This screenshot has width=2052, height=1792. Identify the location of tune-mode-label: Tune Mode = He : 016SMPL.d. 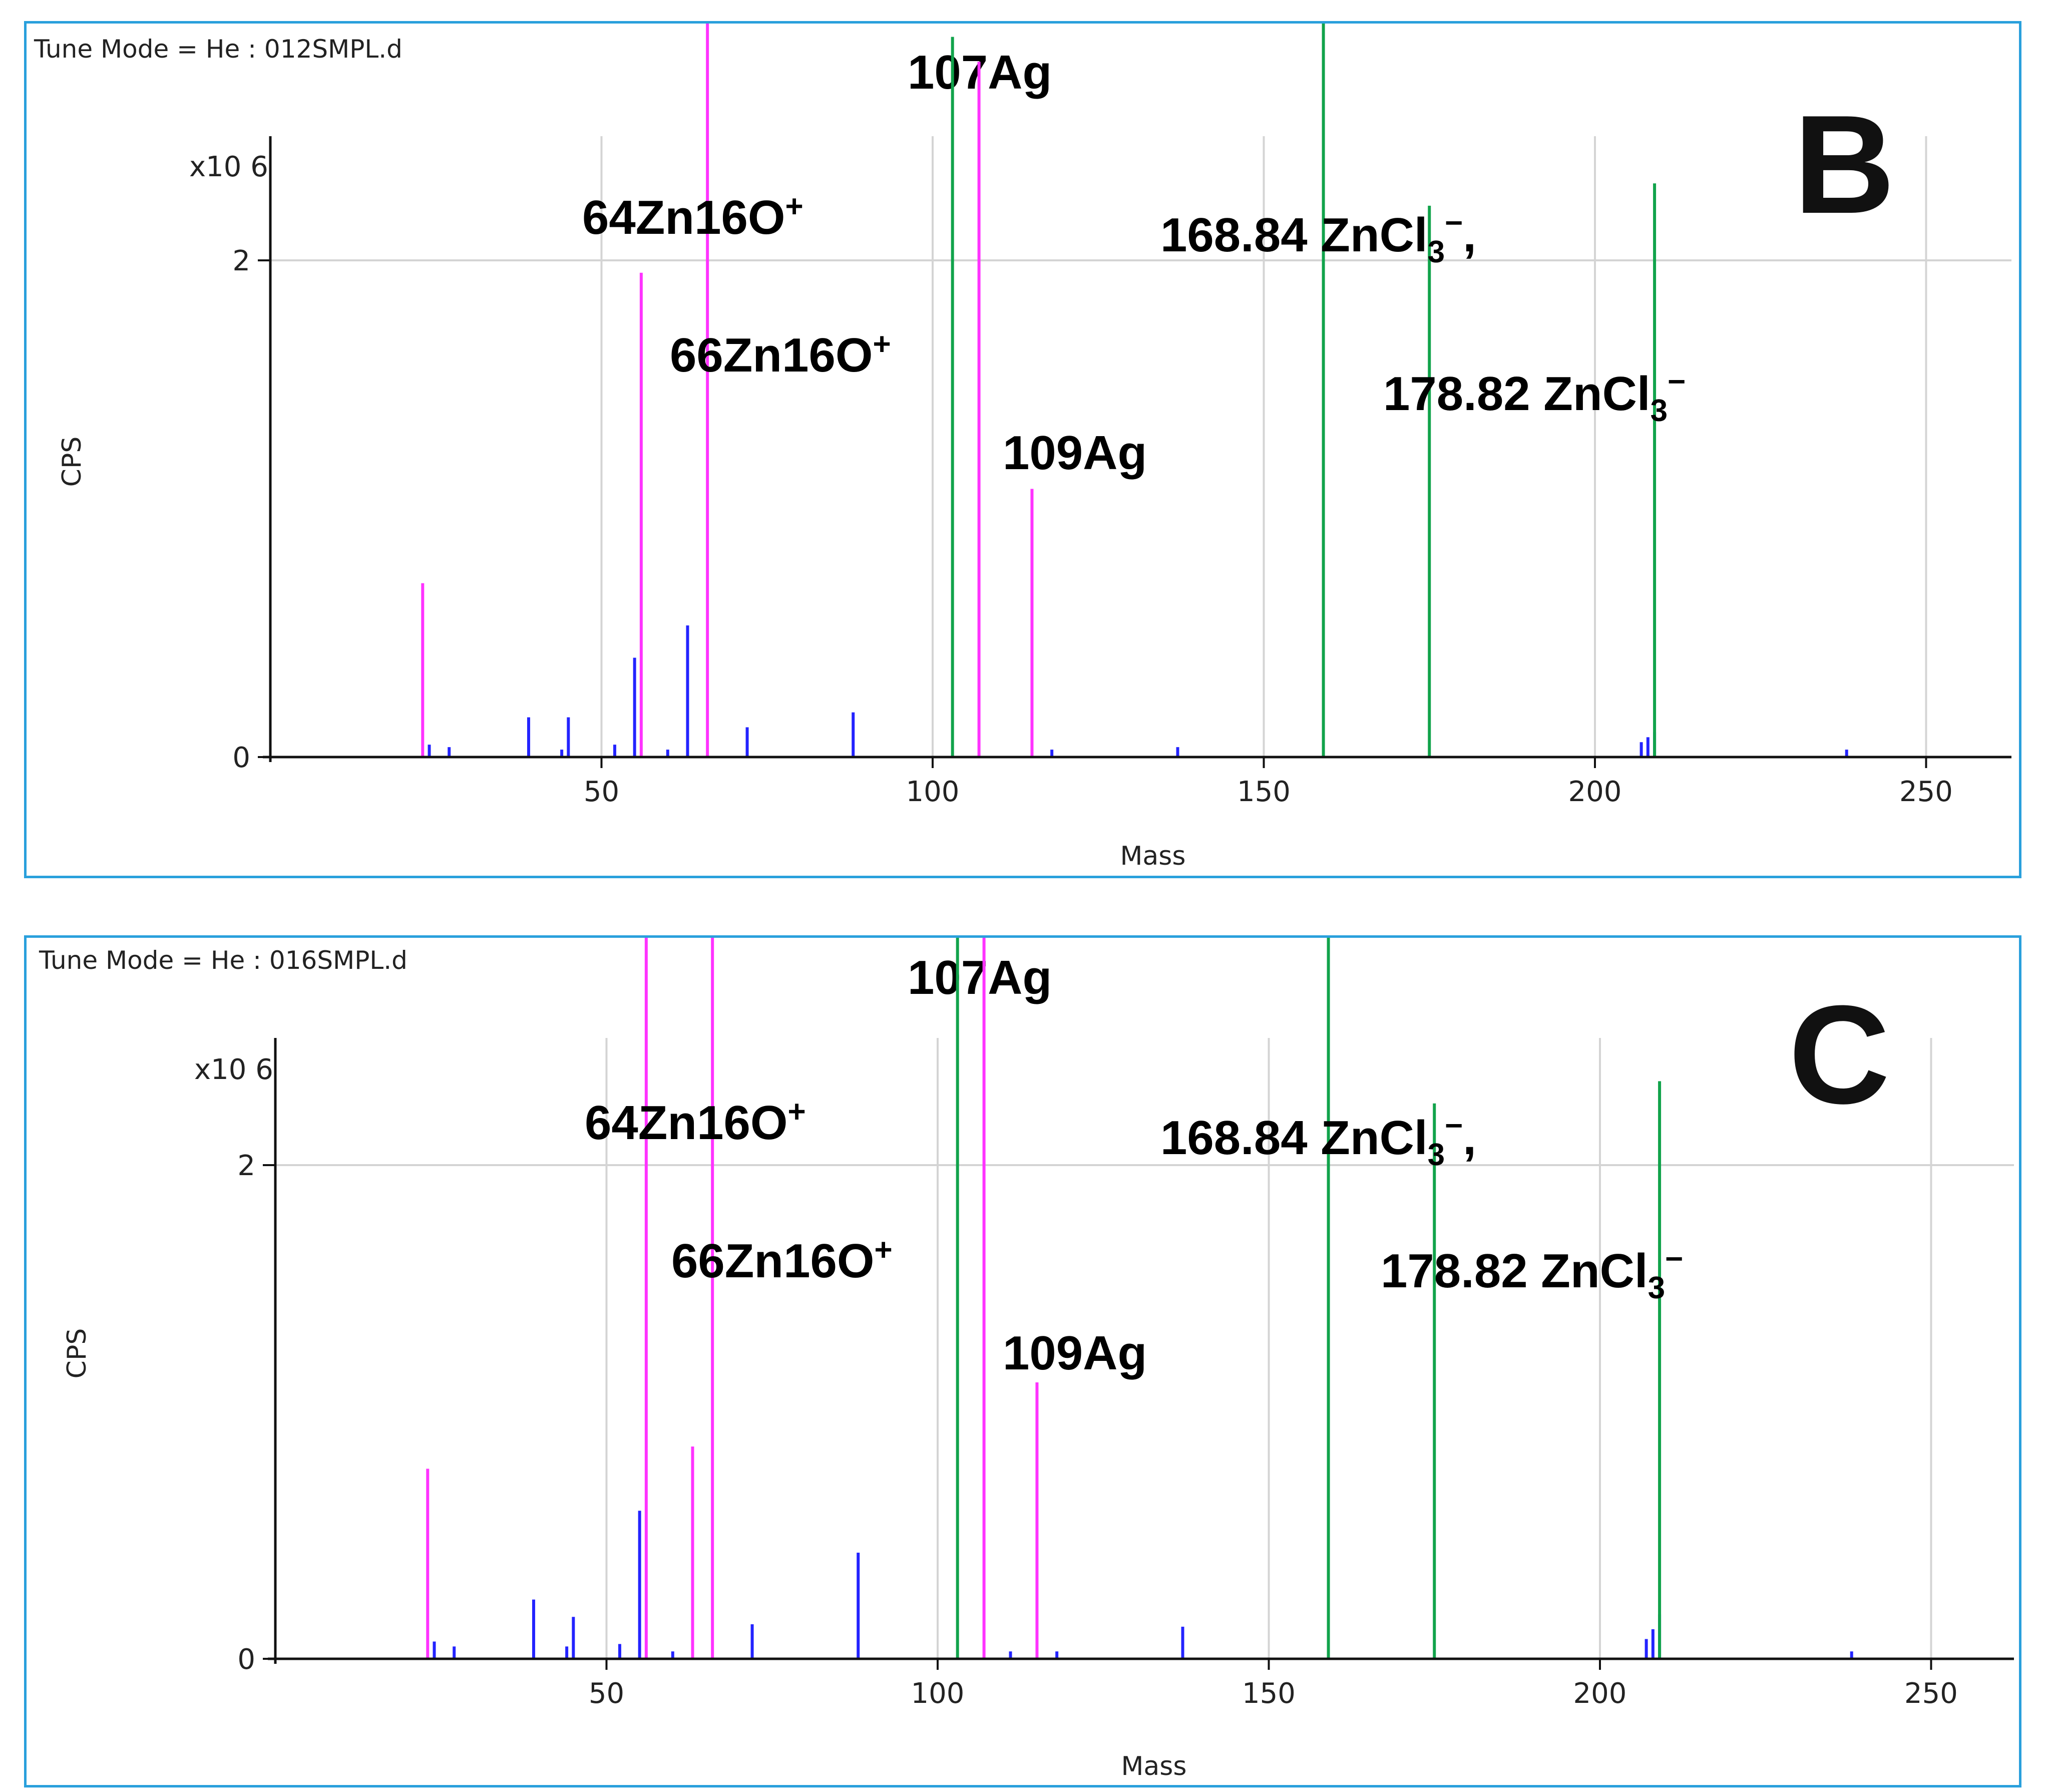
(223, 960).